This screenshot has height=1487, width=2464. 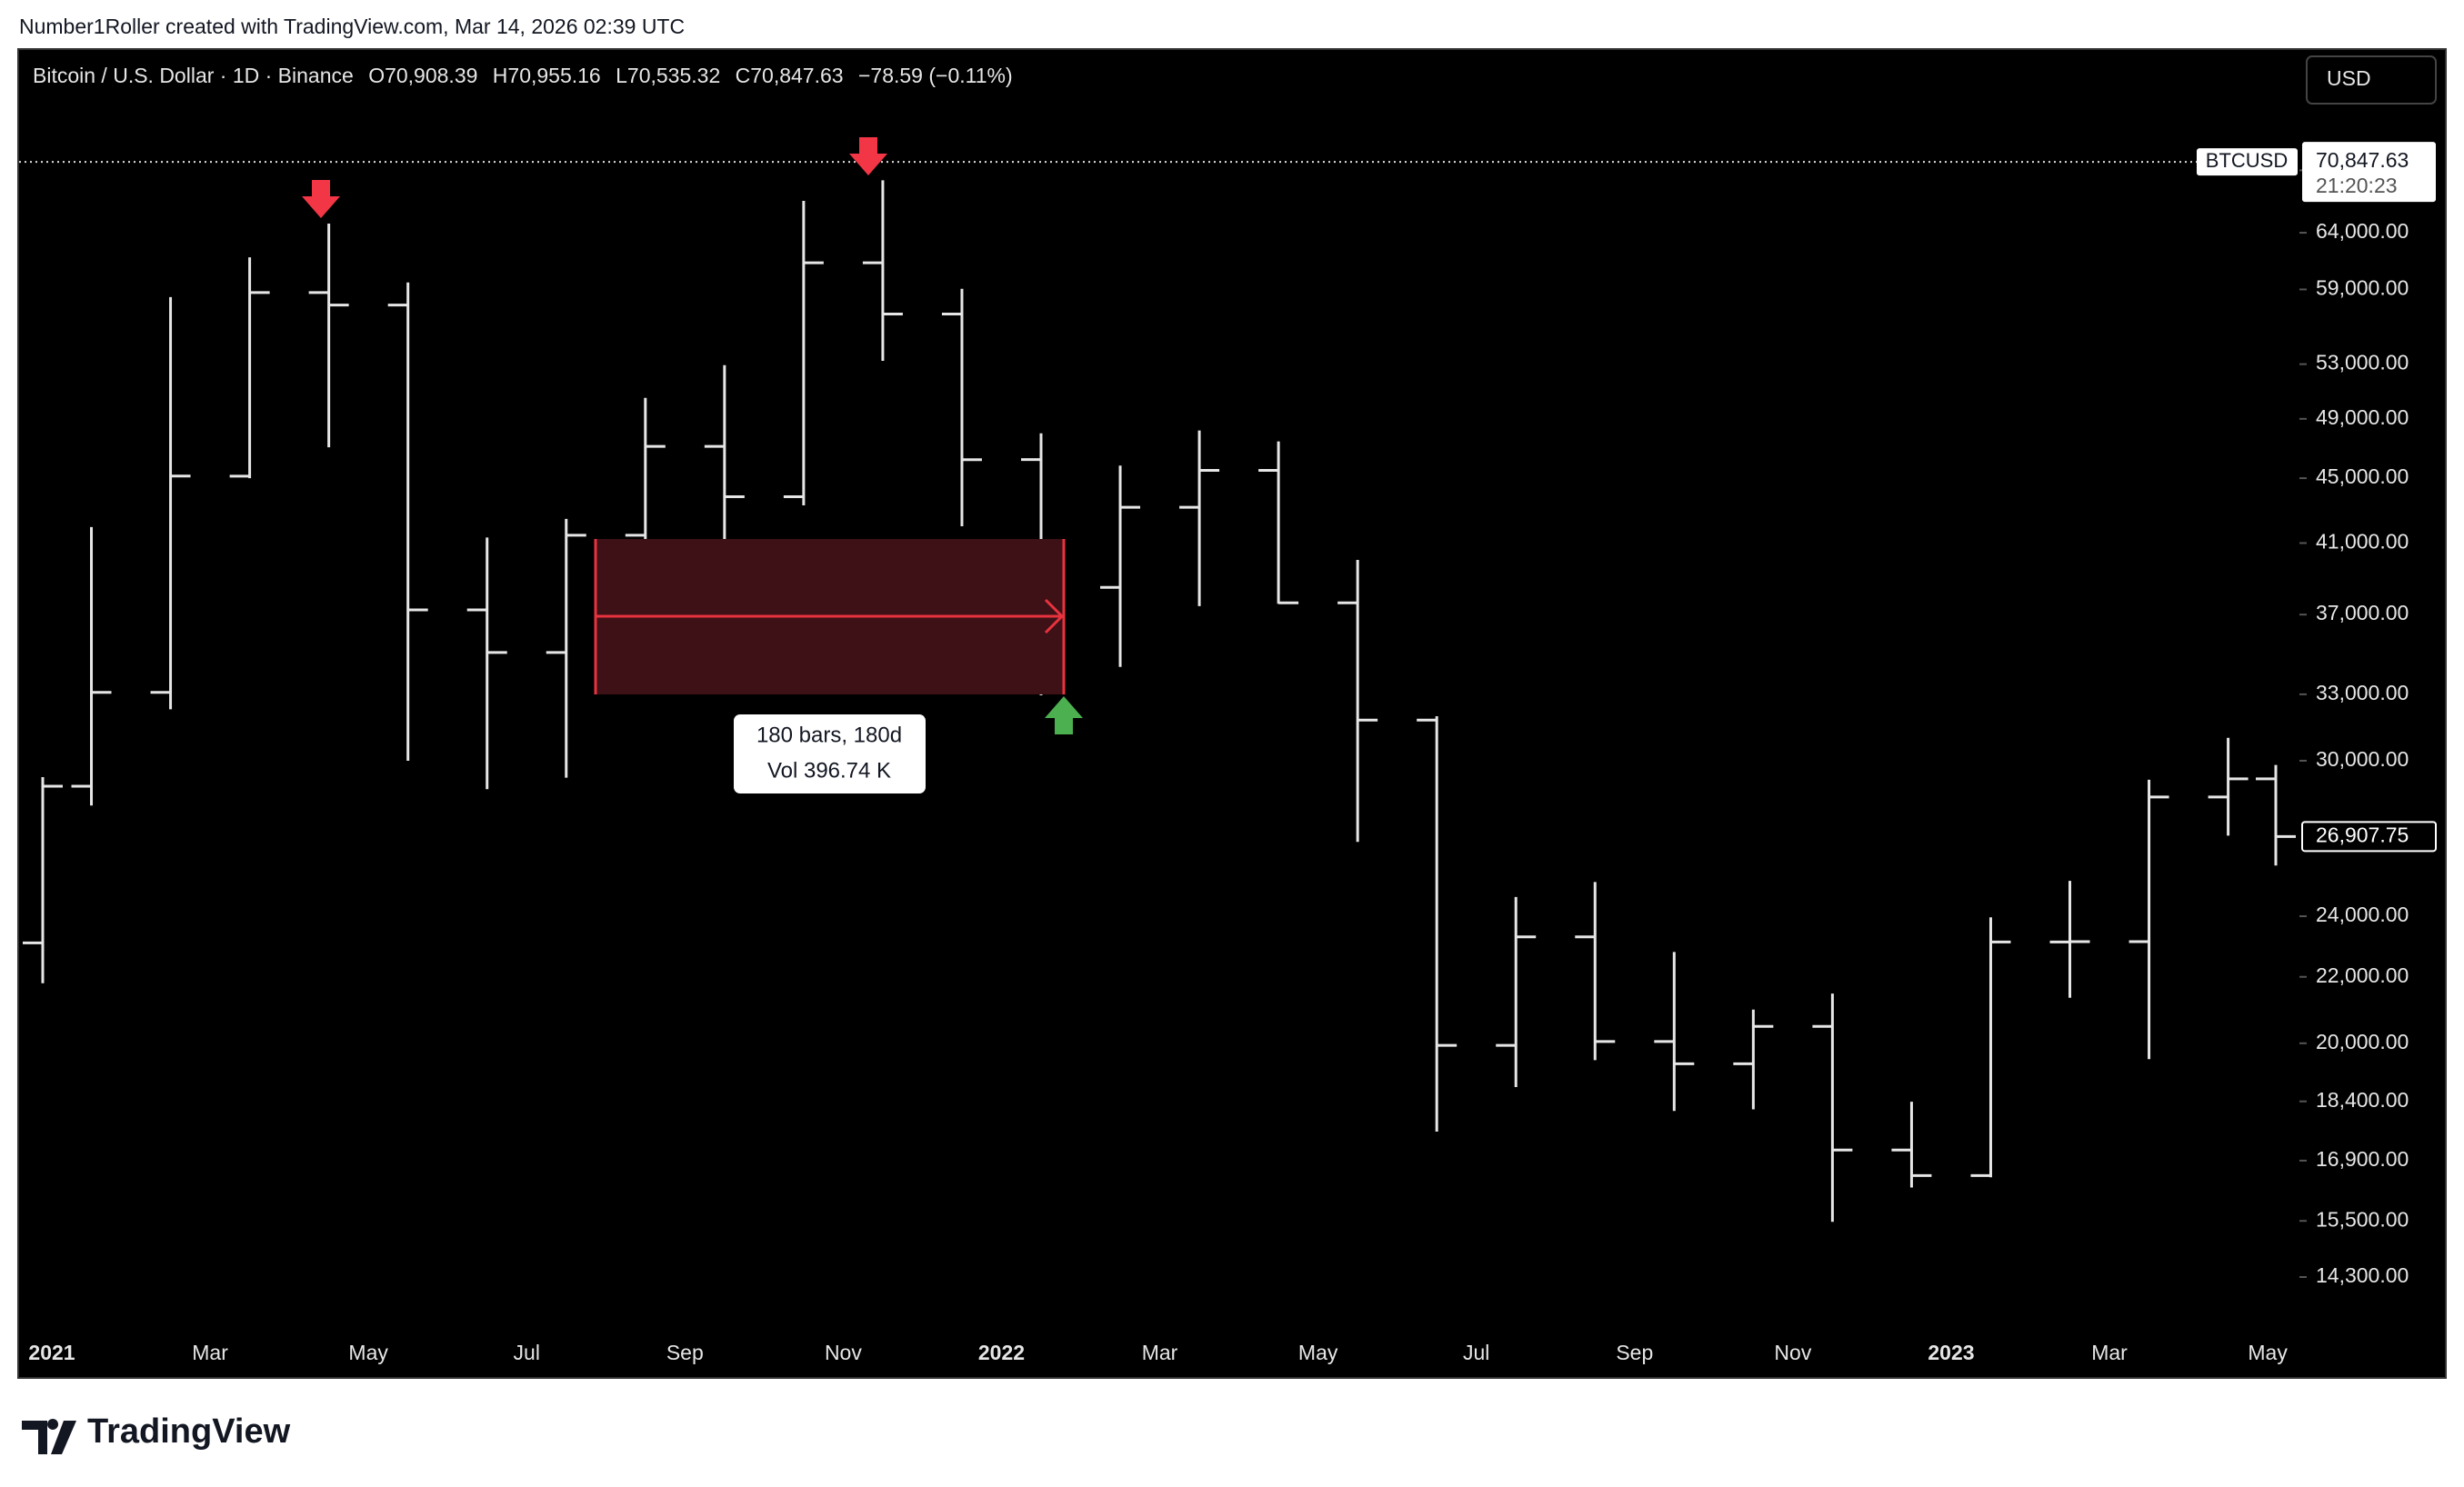 I want to click on last-price-label: 70,847.63, so click(x=2362, y=160).